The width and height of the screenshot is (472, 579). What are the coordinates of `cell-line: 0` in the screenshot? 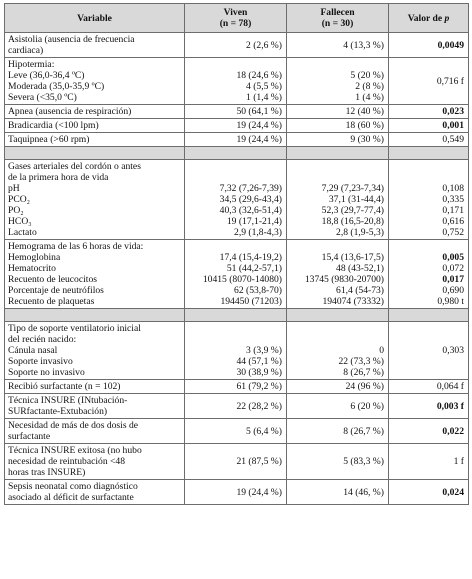 It's located at (381, 350).